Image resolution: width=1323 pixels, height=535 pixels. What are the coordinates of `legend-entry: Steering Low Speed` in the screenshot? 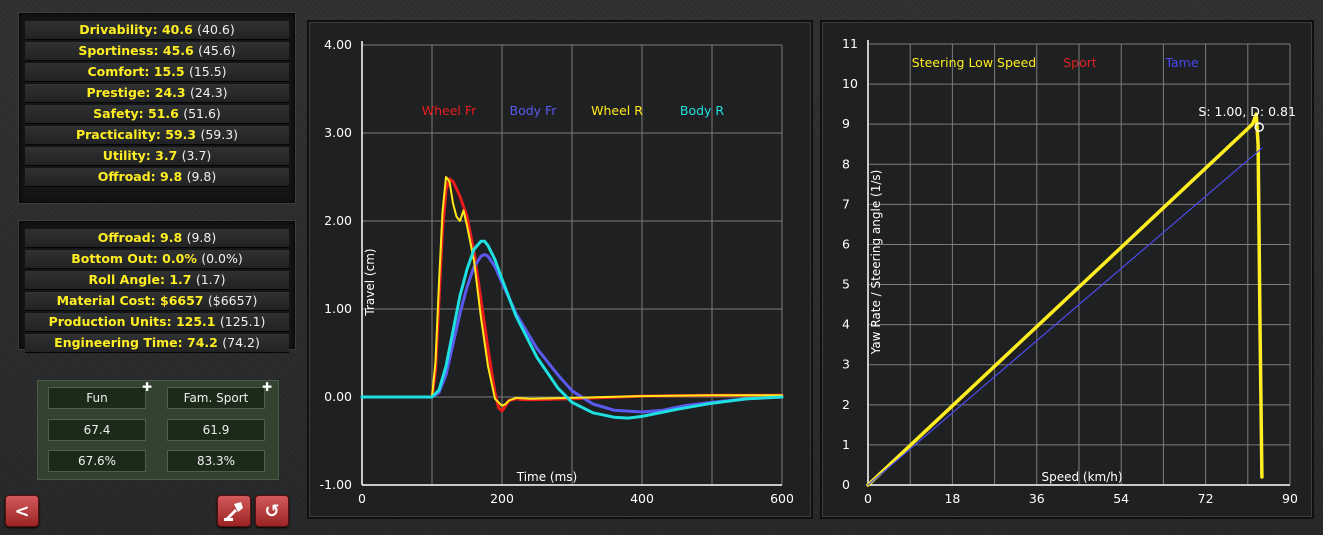 It's located at (974, 62).